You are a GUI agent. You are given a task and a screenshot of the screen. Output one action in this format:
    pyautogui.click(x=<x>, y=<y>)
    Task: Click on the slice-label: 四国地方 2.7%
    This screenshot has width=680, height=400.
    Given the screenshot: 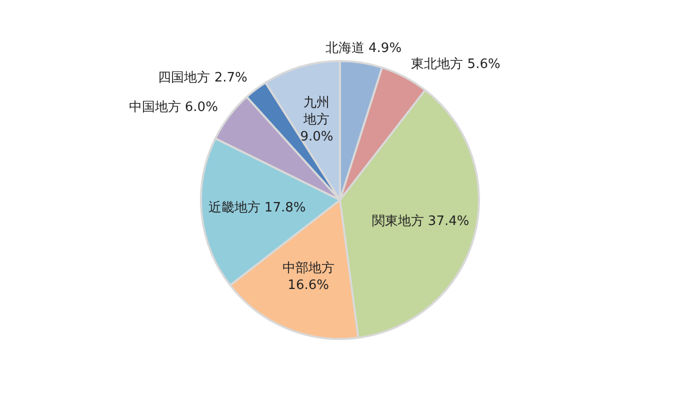 What is the action you would take?
    pyautogui.click(x=203, y=78)
    